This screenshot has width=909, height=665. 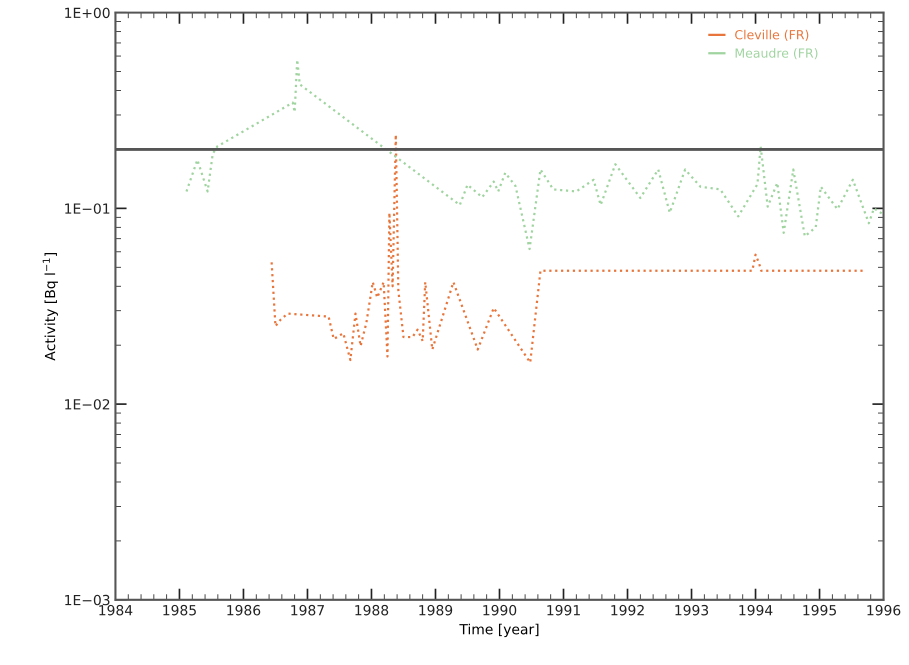 I want to click on x-tick-label: 1989, so click(x=435, y=610).